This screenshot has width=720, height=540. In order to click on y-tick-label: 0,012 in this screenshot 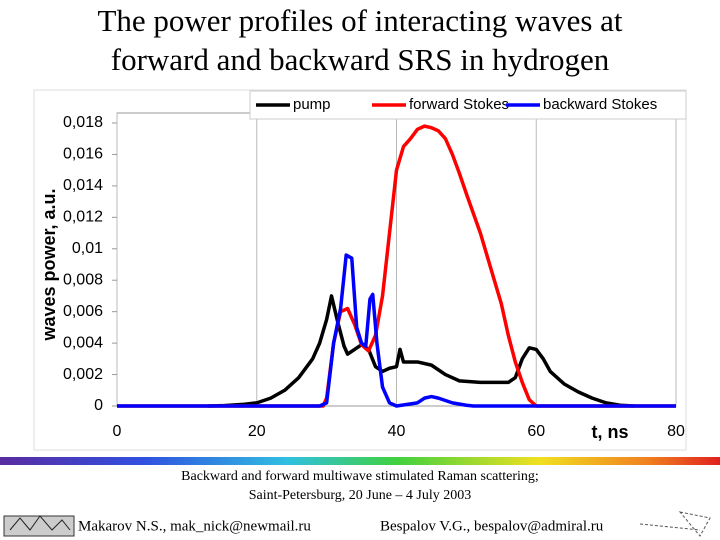, I will do `click(83, 217)`.